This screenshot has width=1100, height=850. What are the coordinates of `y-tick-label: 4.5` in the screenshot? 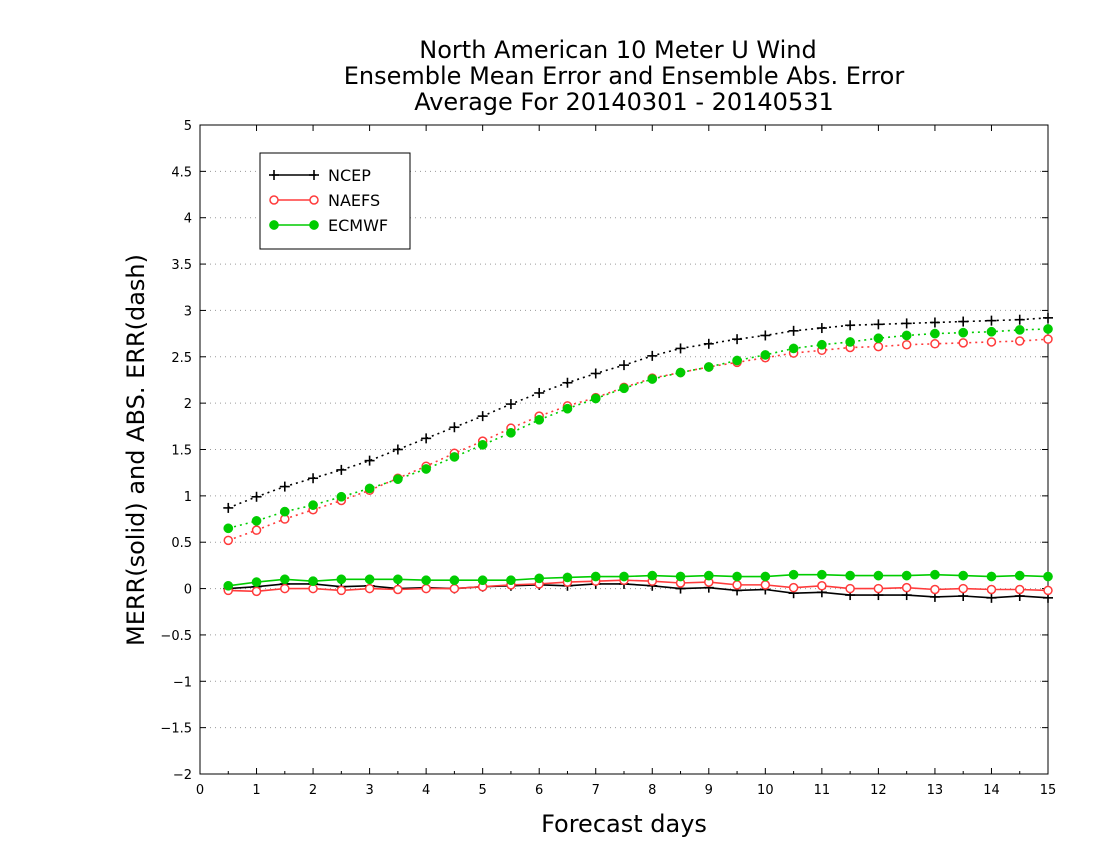 It's located at (181, 172).